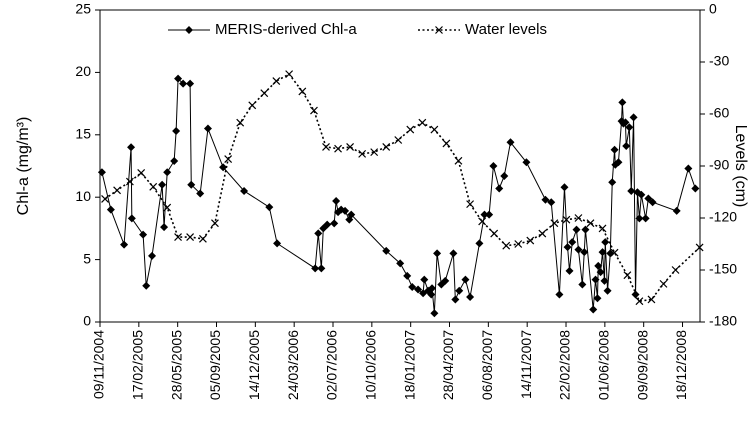 The width and height of the screenshot is (752, 438). Describe the element at coordinates (371, 365) in the screenshot. I see `x-tick-label: 10/10/2006` at that location.